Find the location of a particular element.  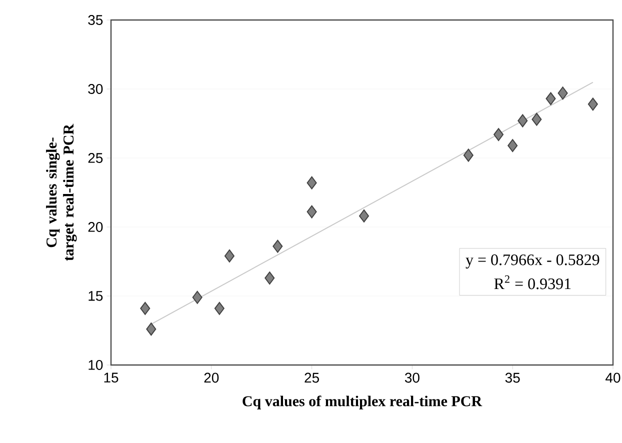

y-tick-label: 15 is located at coordinates (95, 296).